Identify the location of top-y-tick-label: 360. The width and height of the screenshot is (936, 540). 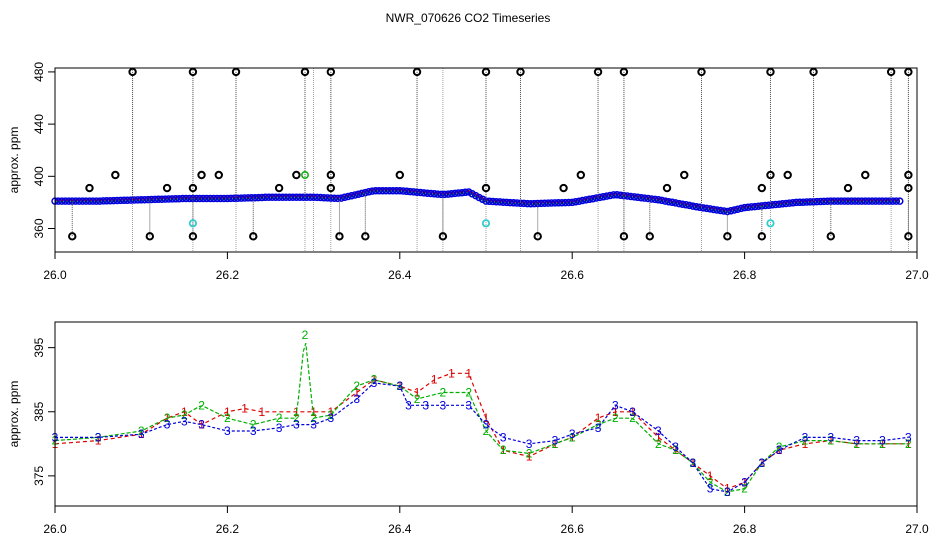
(39, 228).